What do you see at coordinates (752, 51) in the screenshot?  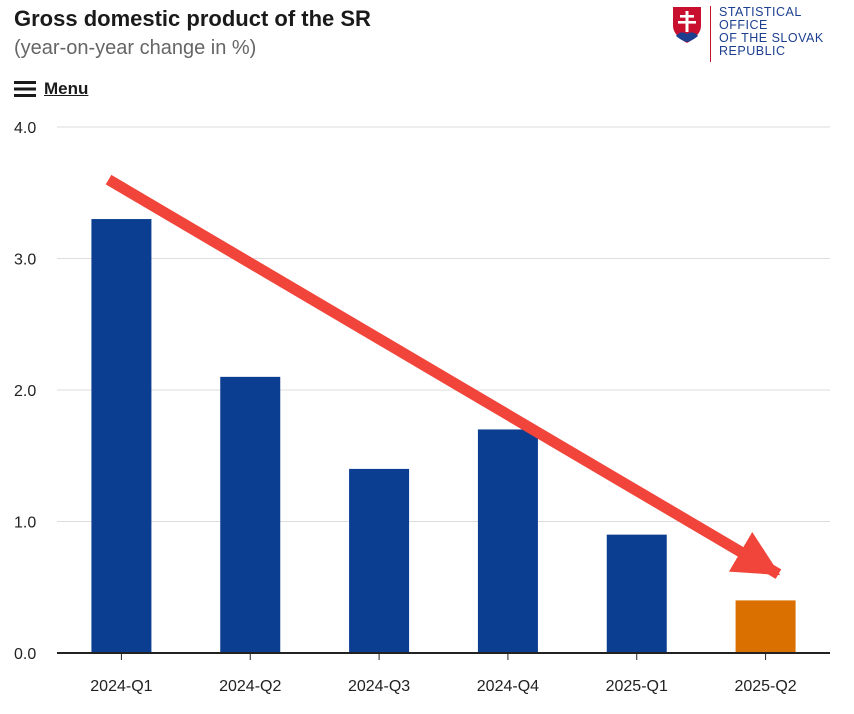 I see `logo-text-line: REPUBLIC` at bounding box center [752, 51].